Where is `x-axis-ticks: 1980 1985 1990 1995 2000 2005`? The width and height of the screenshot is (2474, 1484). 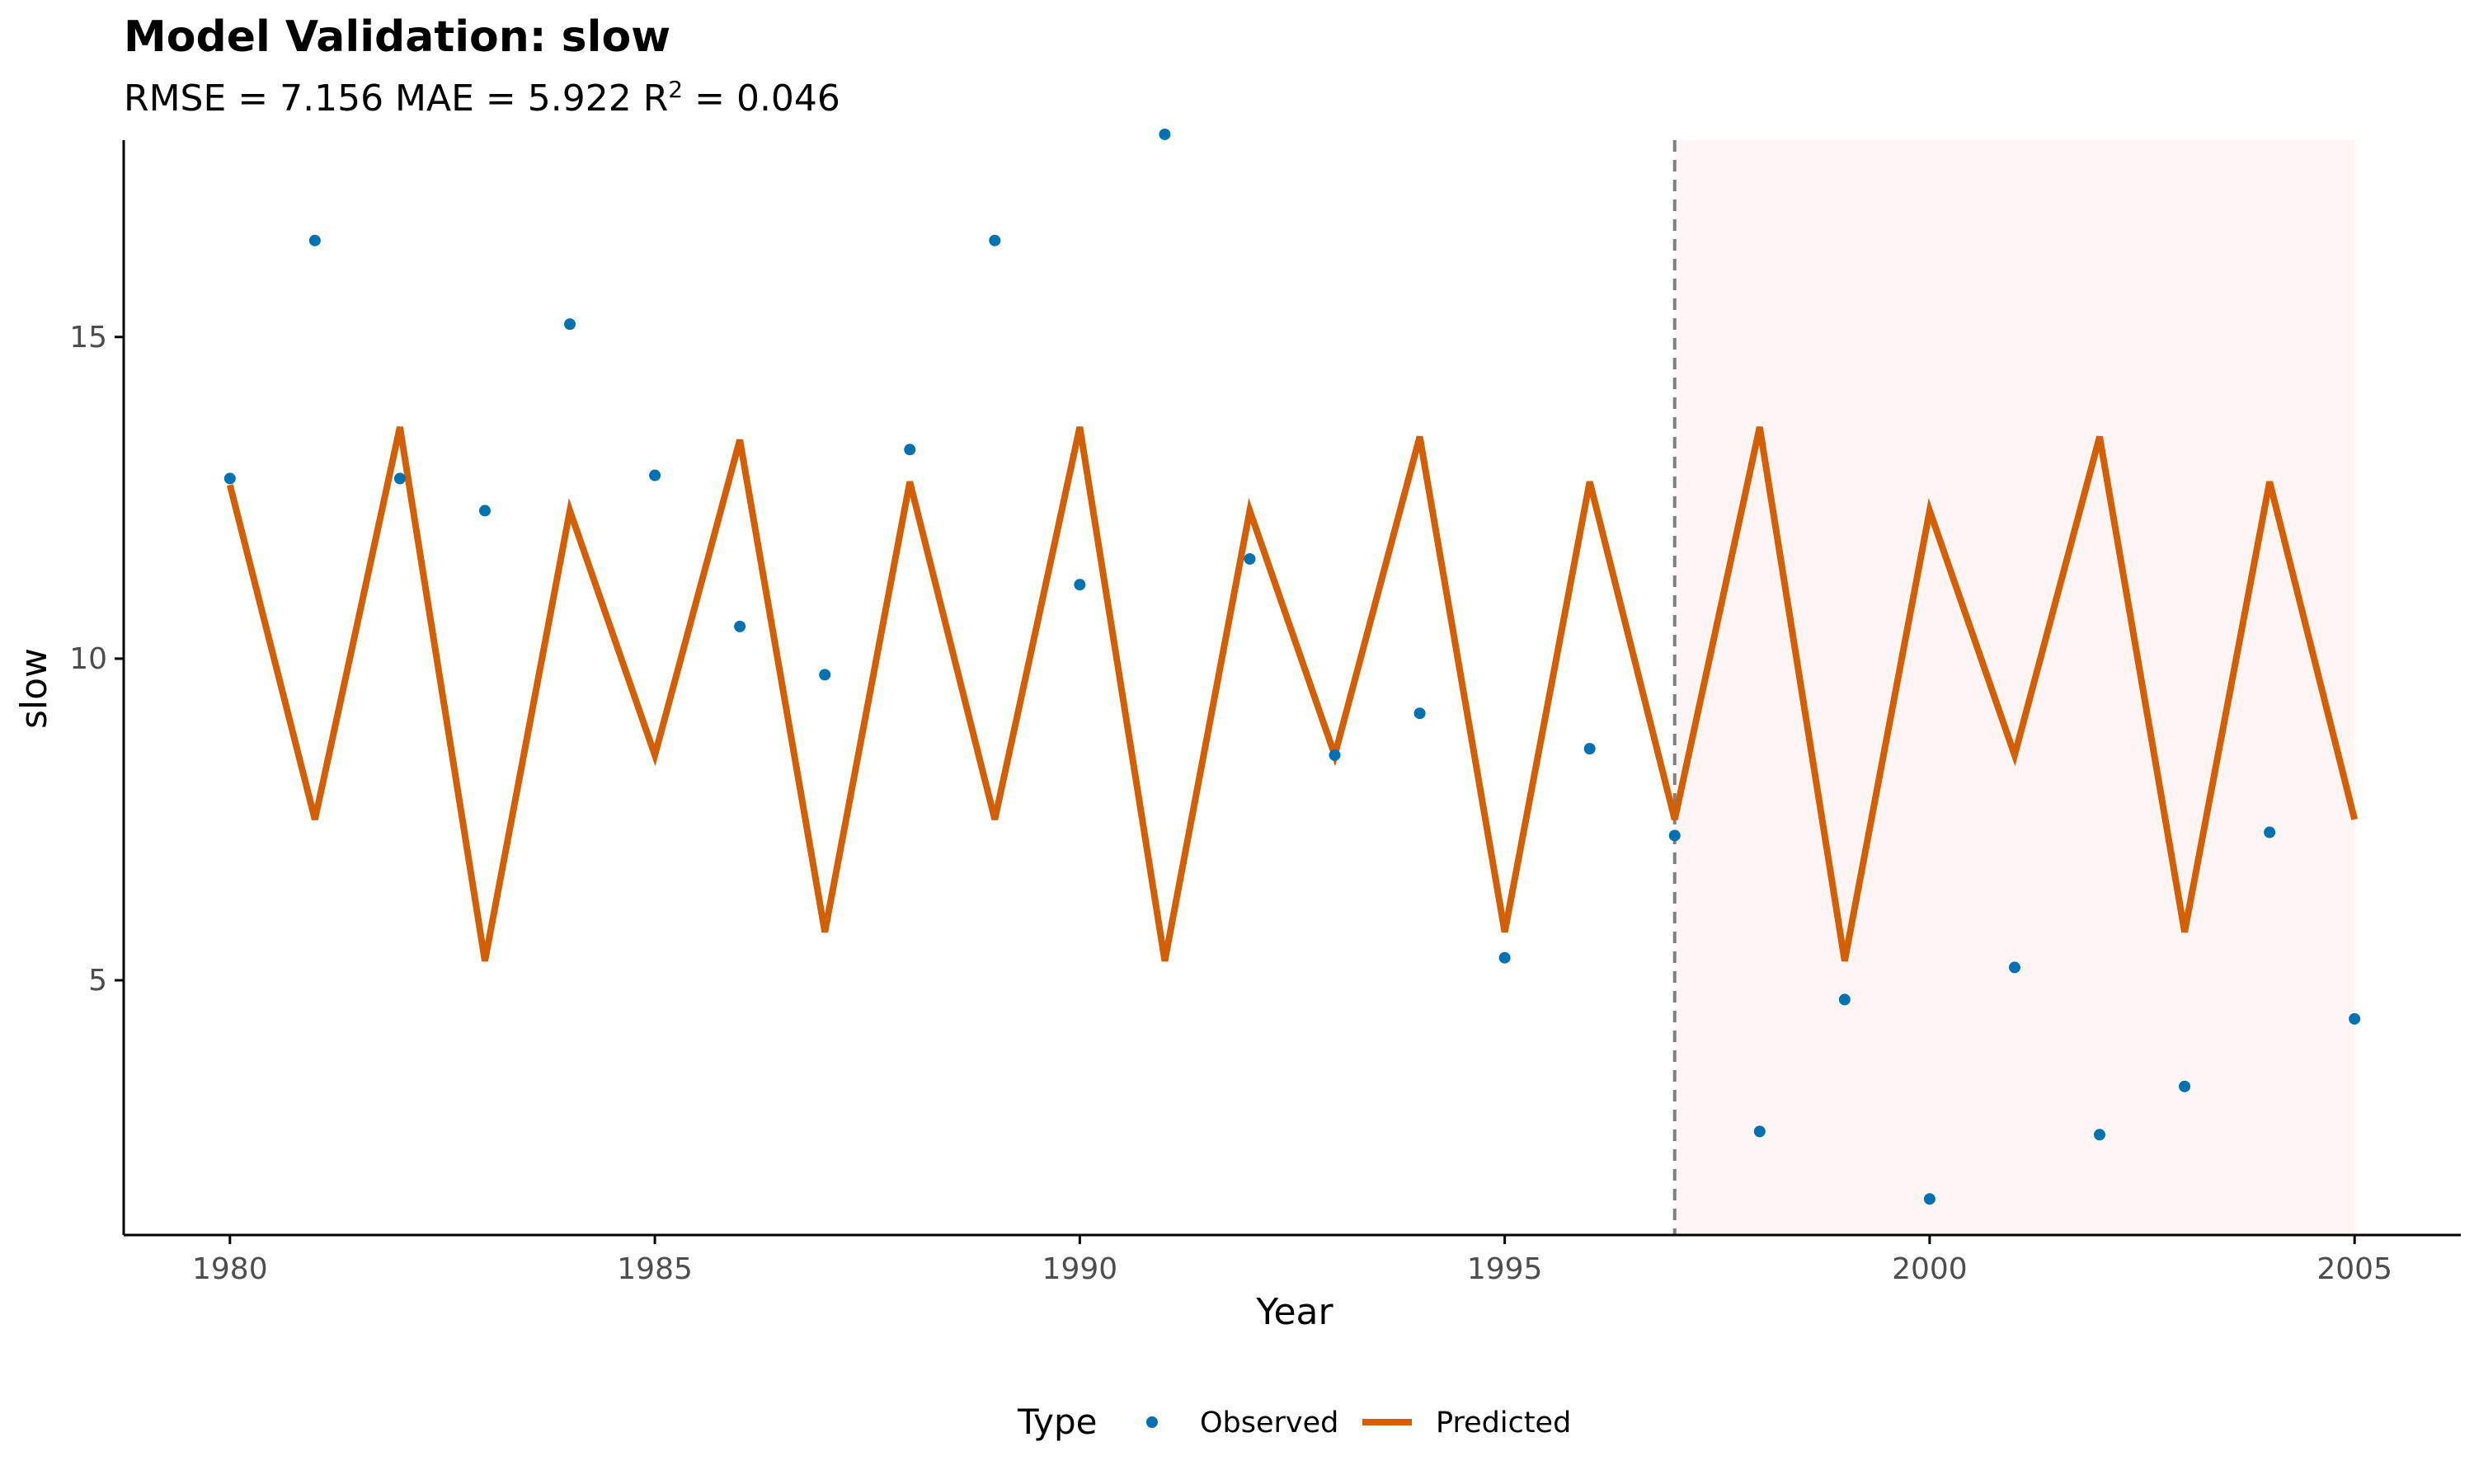 x-axis-ticks: 1980 1985 1990 1995 2000 2005 is located at coordinates (1292, 1260).